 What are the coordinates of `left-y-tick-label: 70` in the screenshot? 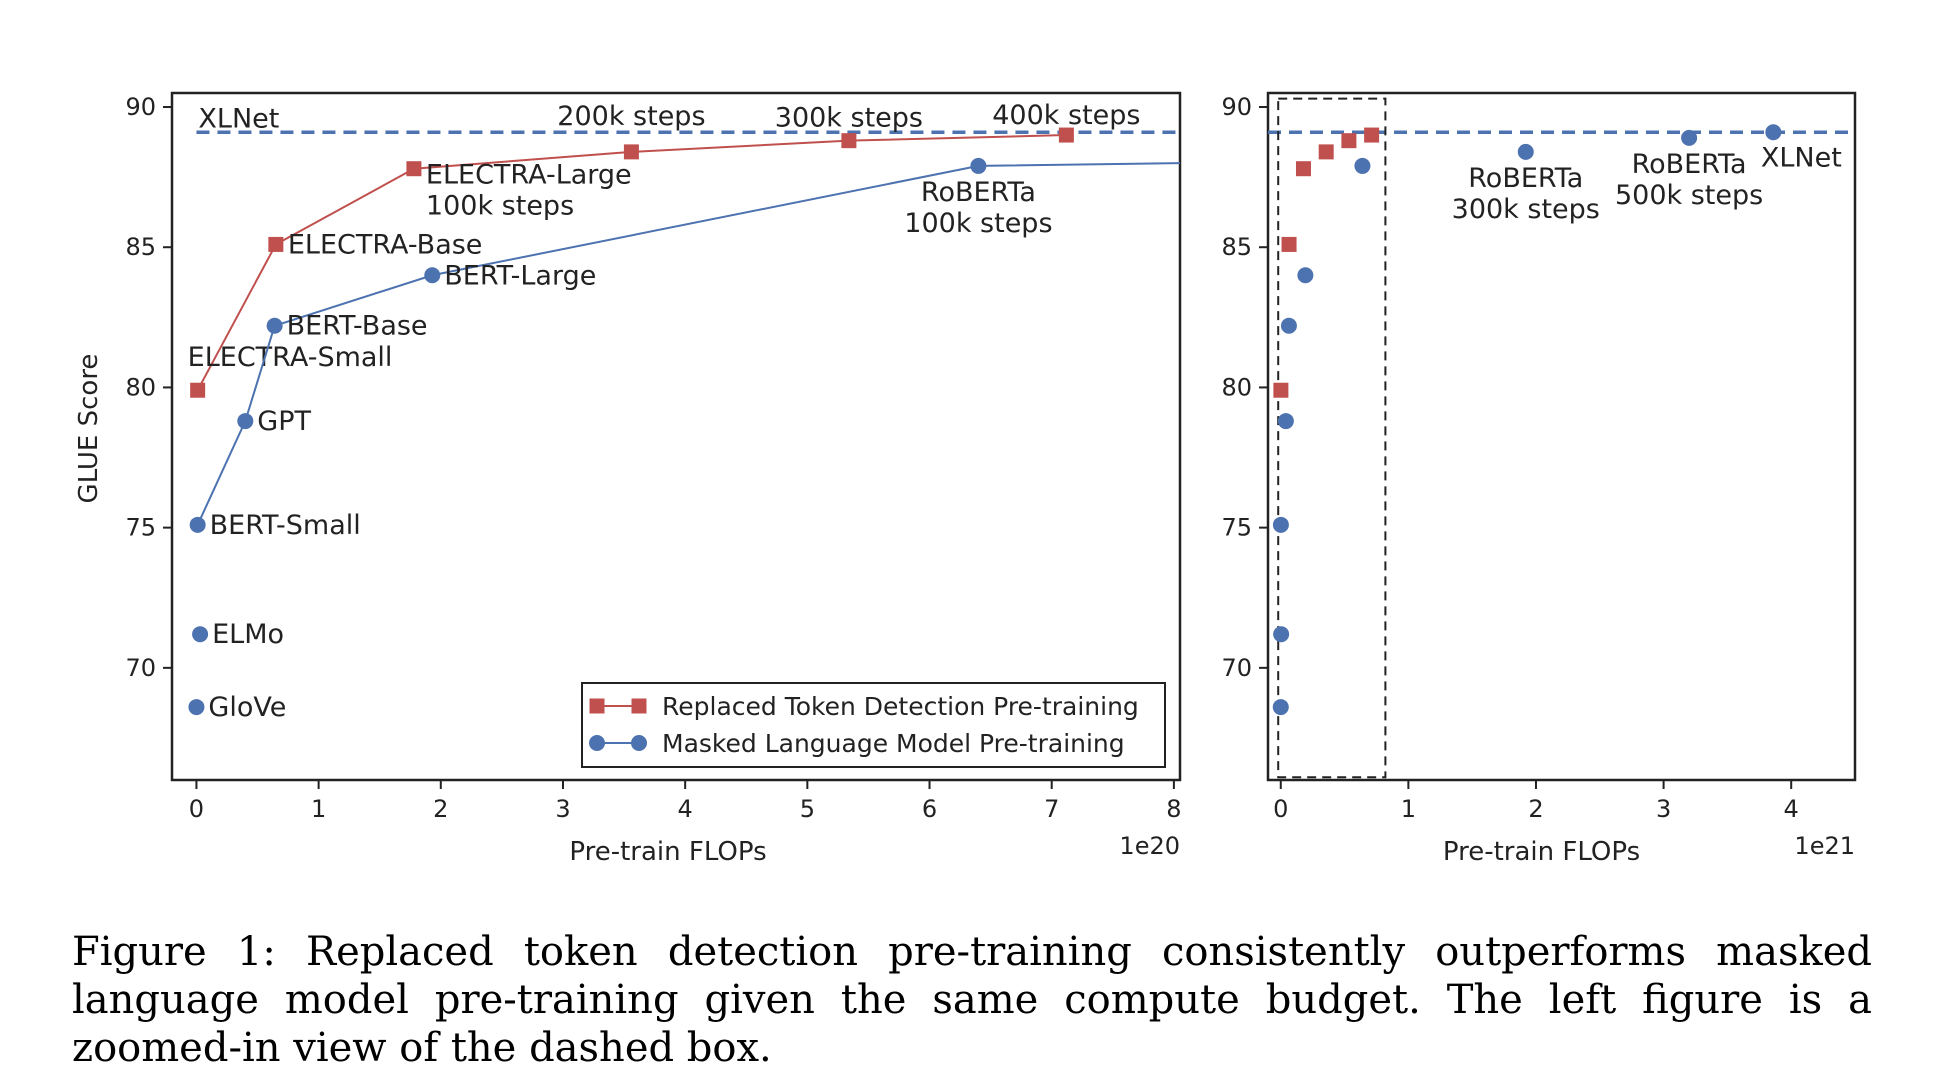 It's located at (140, 668).